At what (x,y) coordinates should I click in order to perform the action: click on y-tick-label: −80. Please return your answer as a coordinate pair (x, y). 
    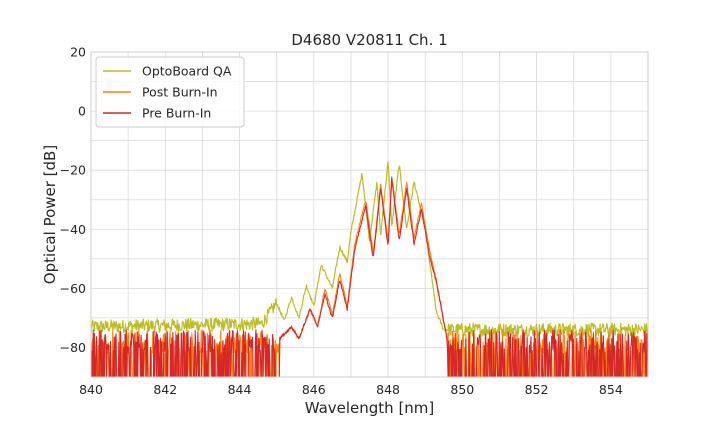
    Looking at the image, I should click on (73, 347).